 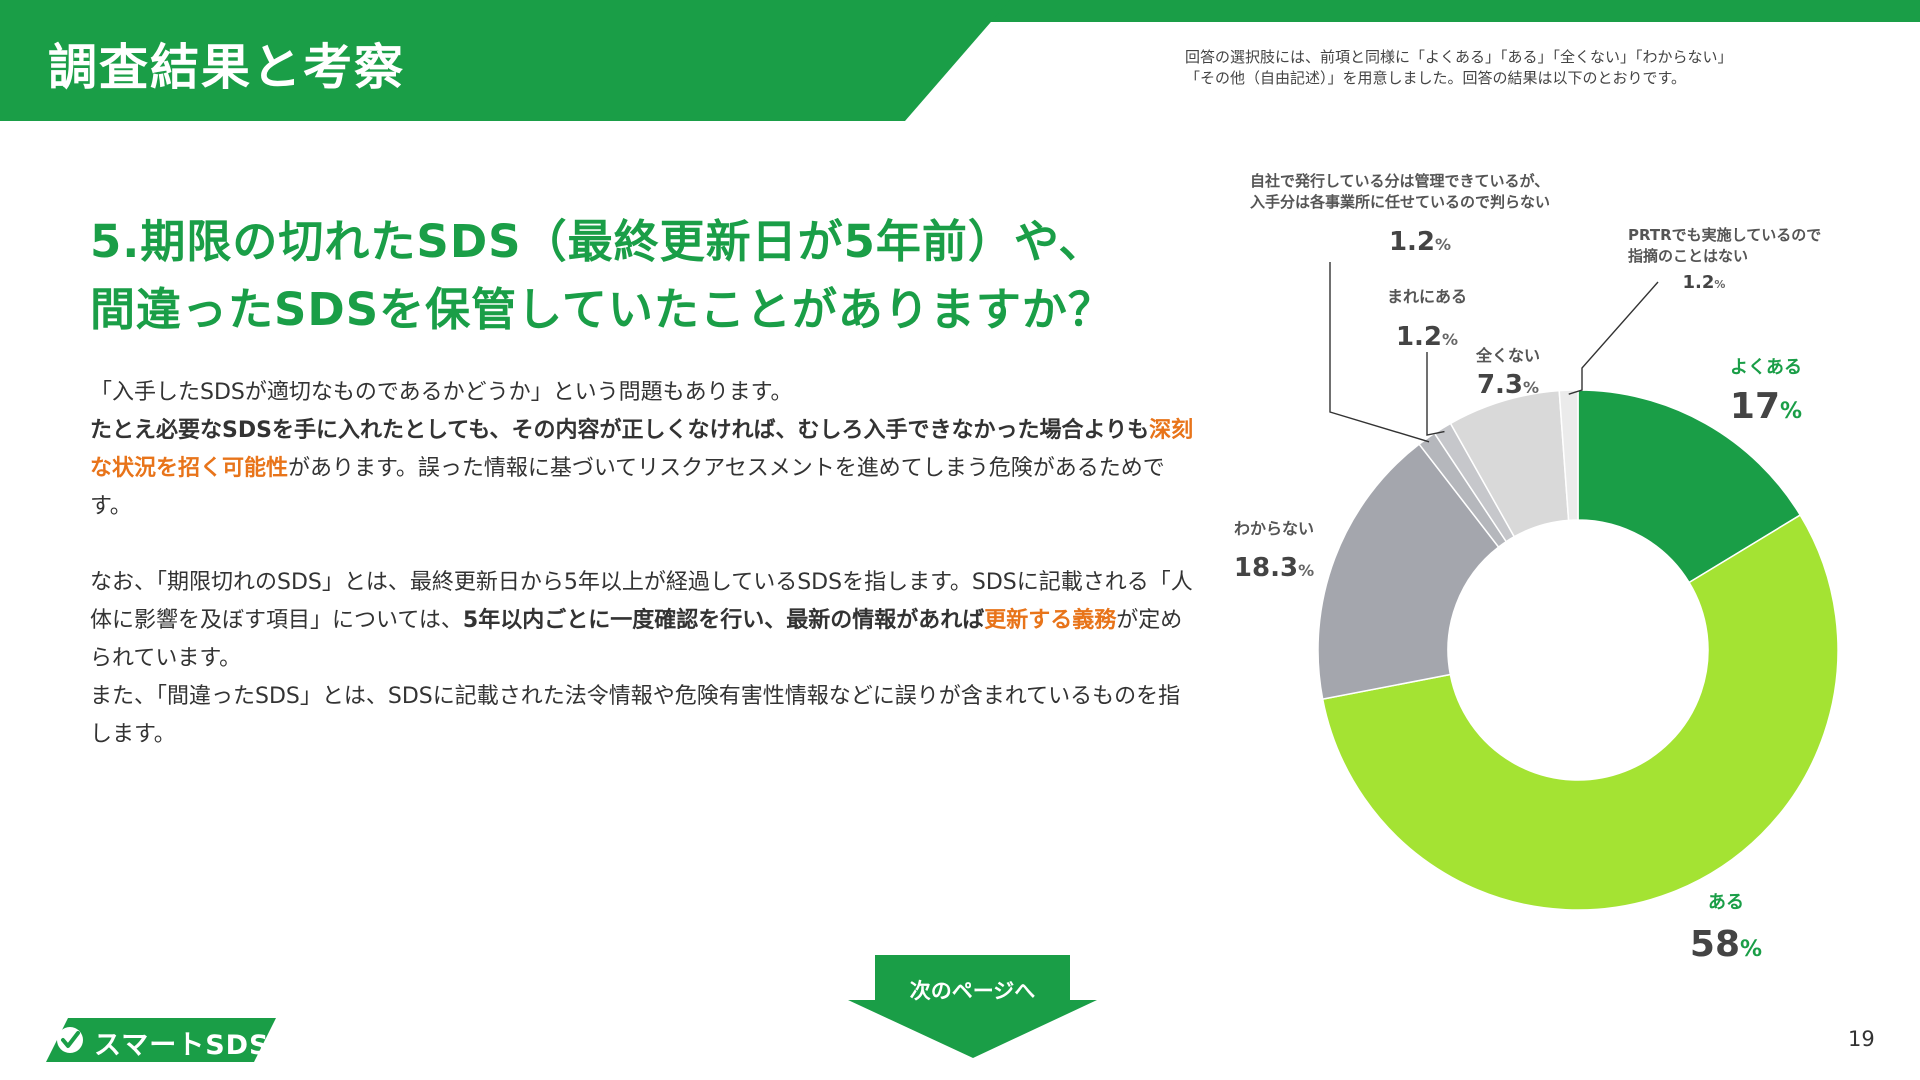 I want to click on body-paragraph-3-rest: が定められています。, so click(x=636, y=639).